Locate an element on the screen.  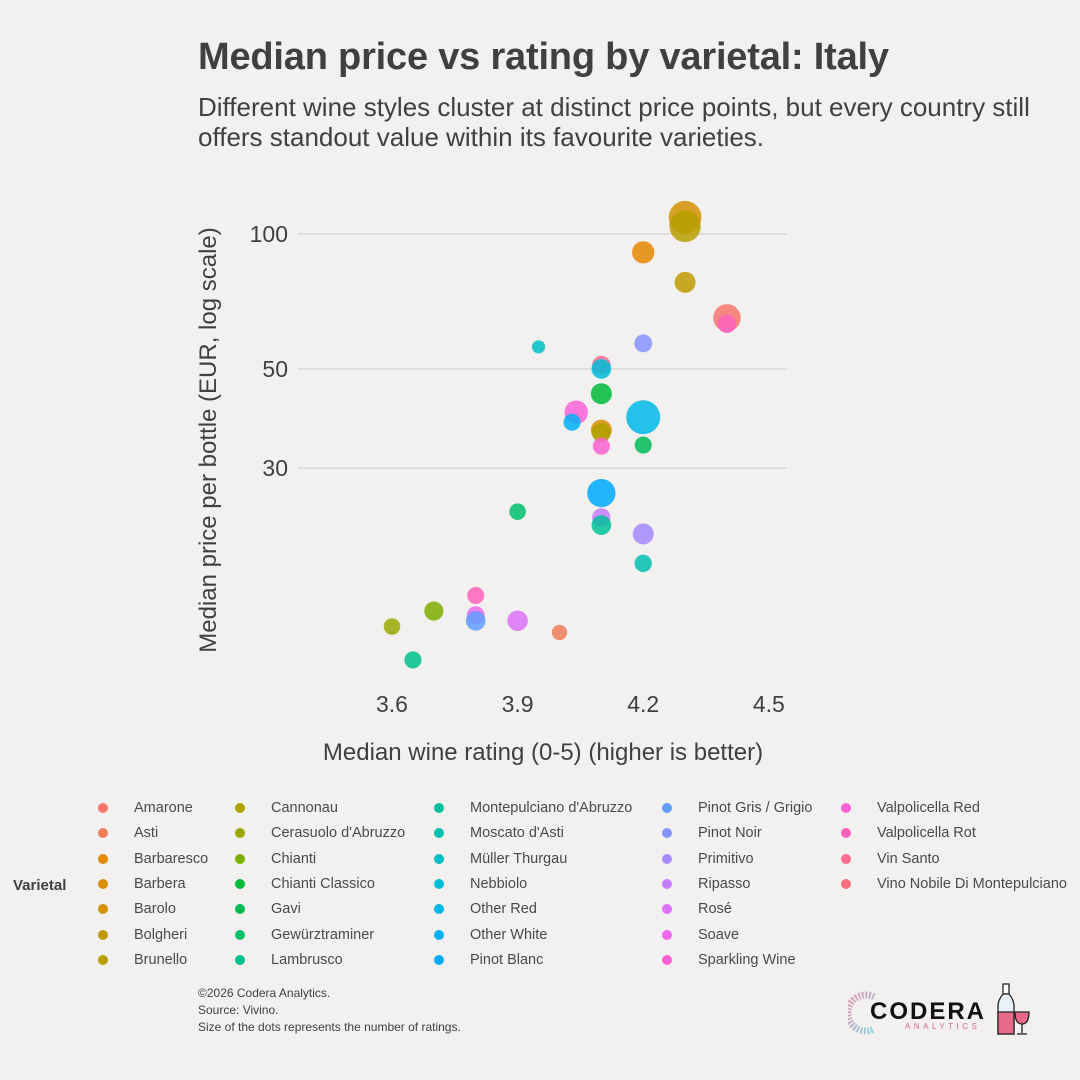
footer-source: Source: Vivino. is located at coordinates (238, 1010).